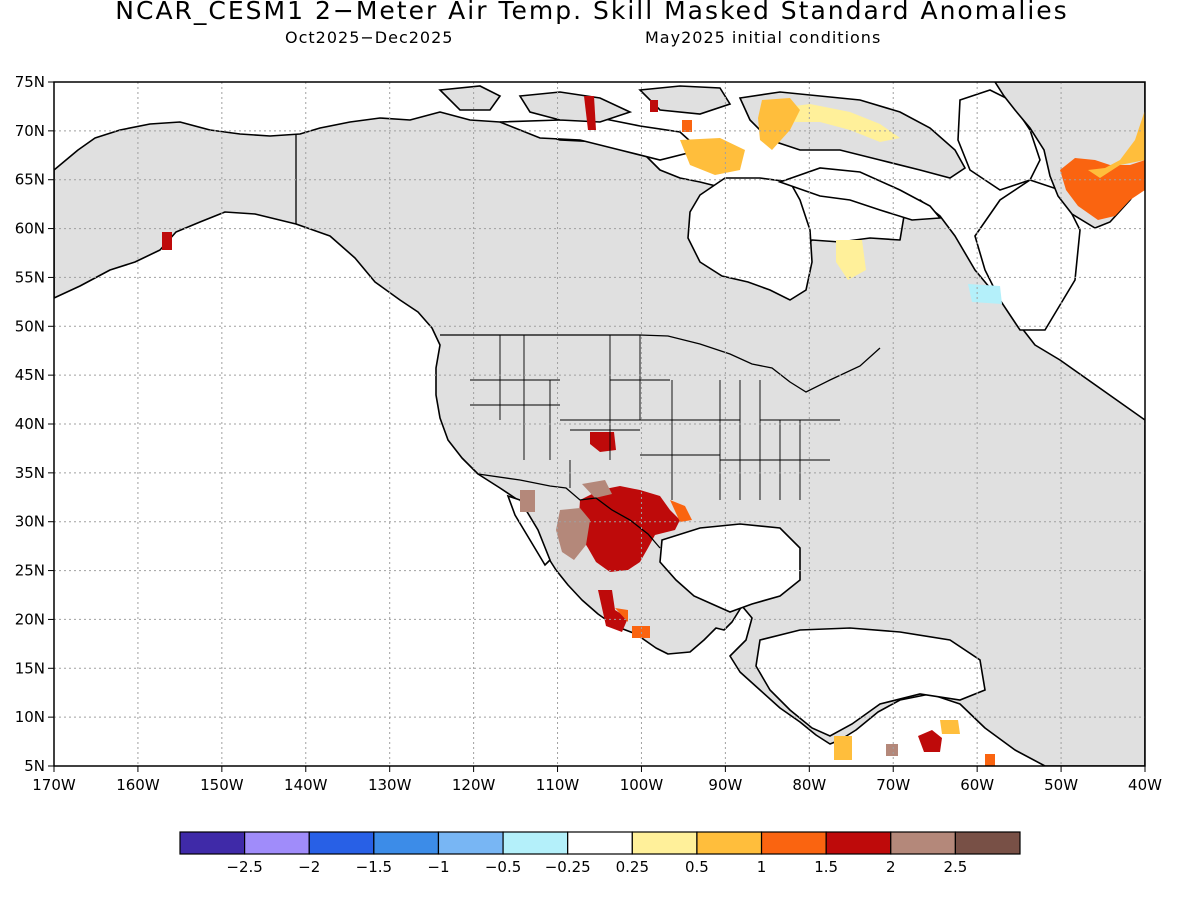  I want to click on lon-label: 110W, so click(558, 785).